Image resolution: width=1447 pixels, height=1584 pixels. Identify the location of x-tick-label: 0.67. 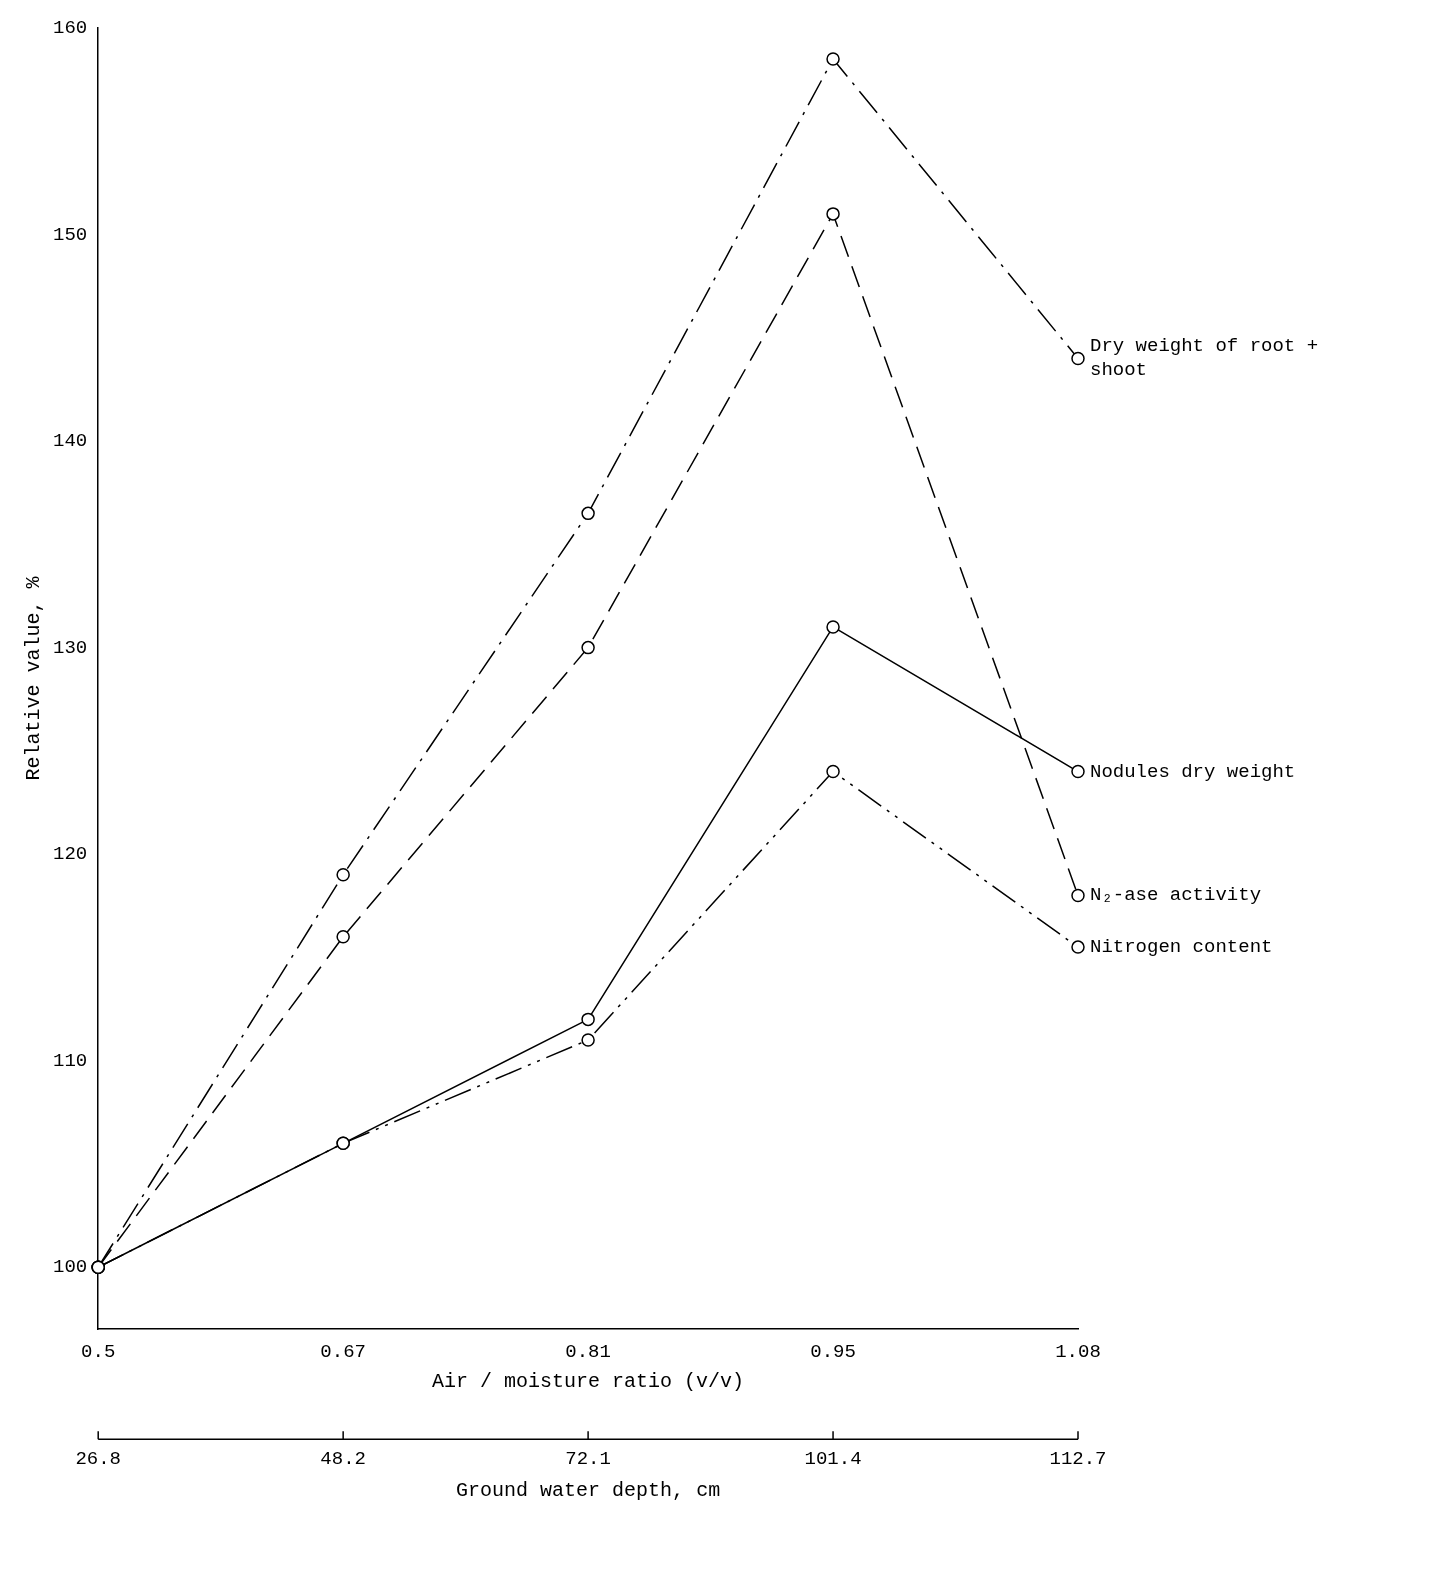
(343, 1351).